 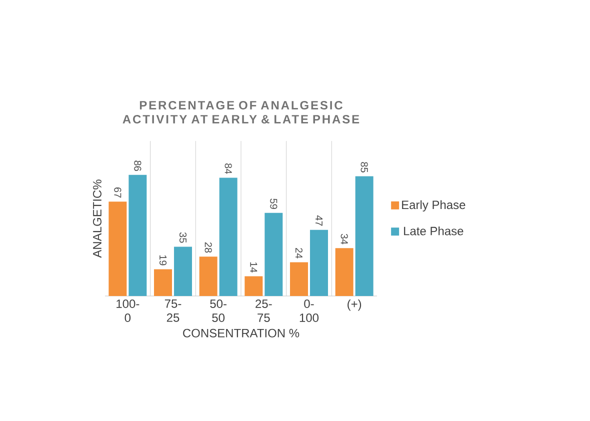 What do you see at coordinates (183, 237) in the screenshot?
I see `data-label: 35` at bounding box center [183, 237].